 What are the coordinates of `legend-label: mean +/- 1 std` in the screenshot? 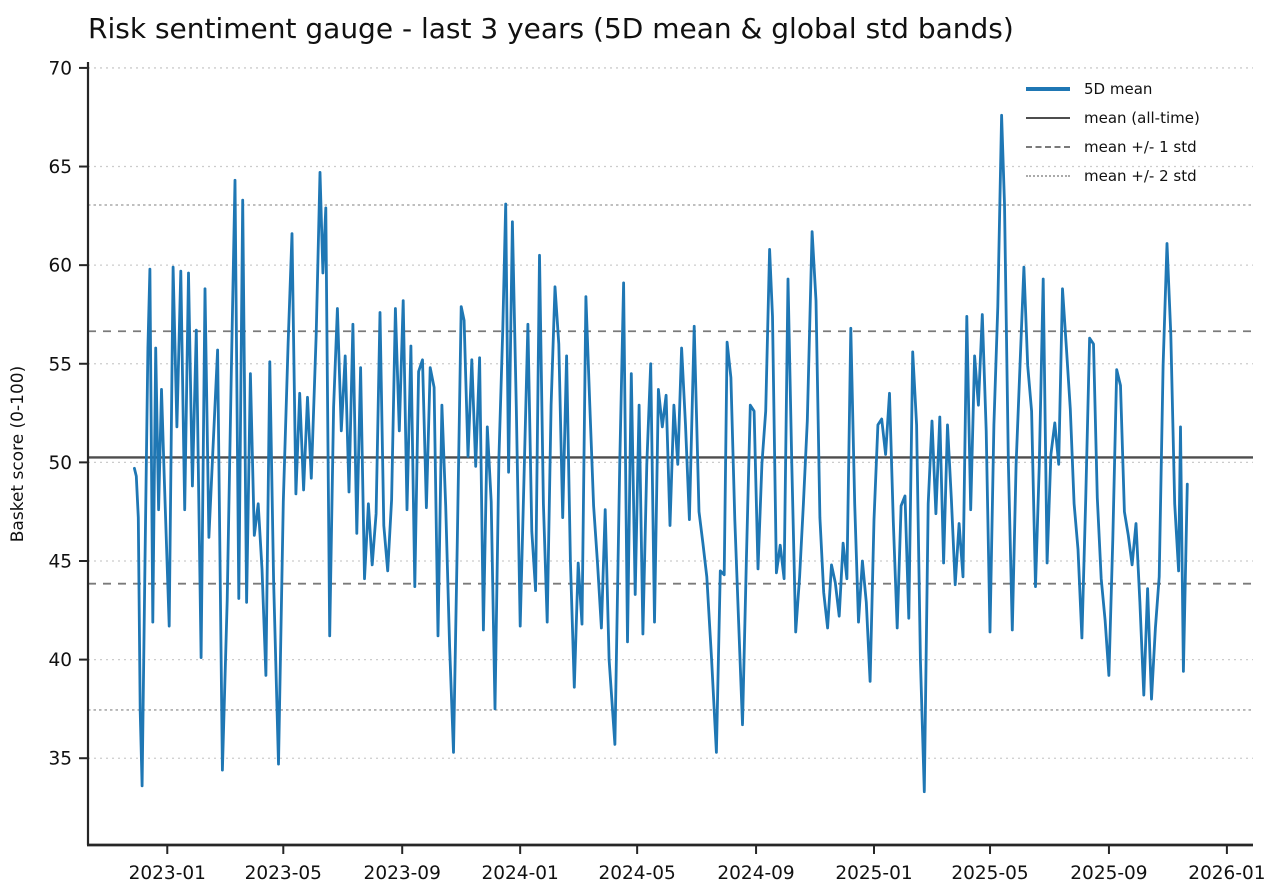 It's located at (1140, 146).